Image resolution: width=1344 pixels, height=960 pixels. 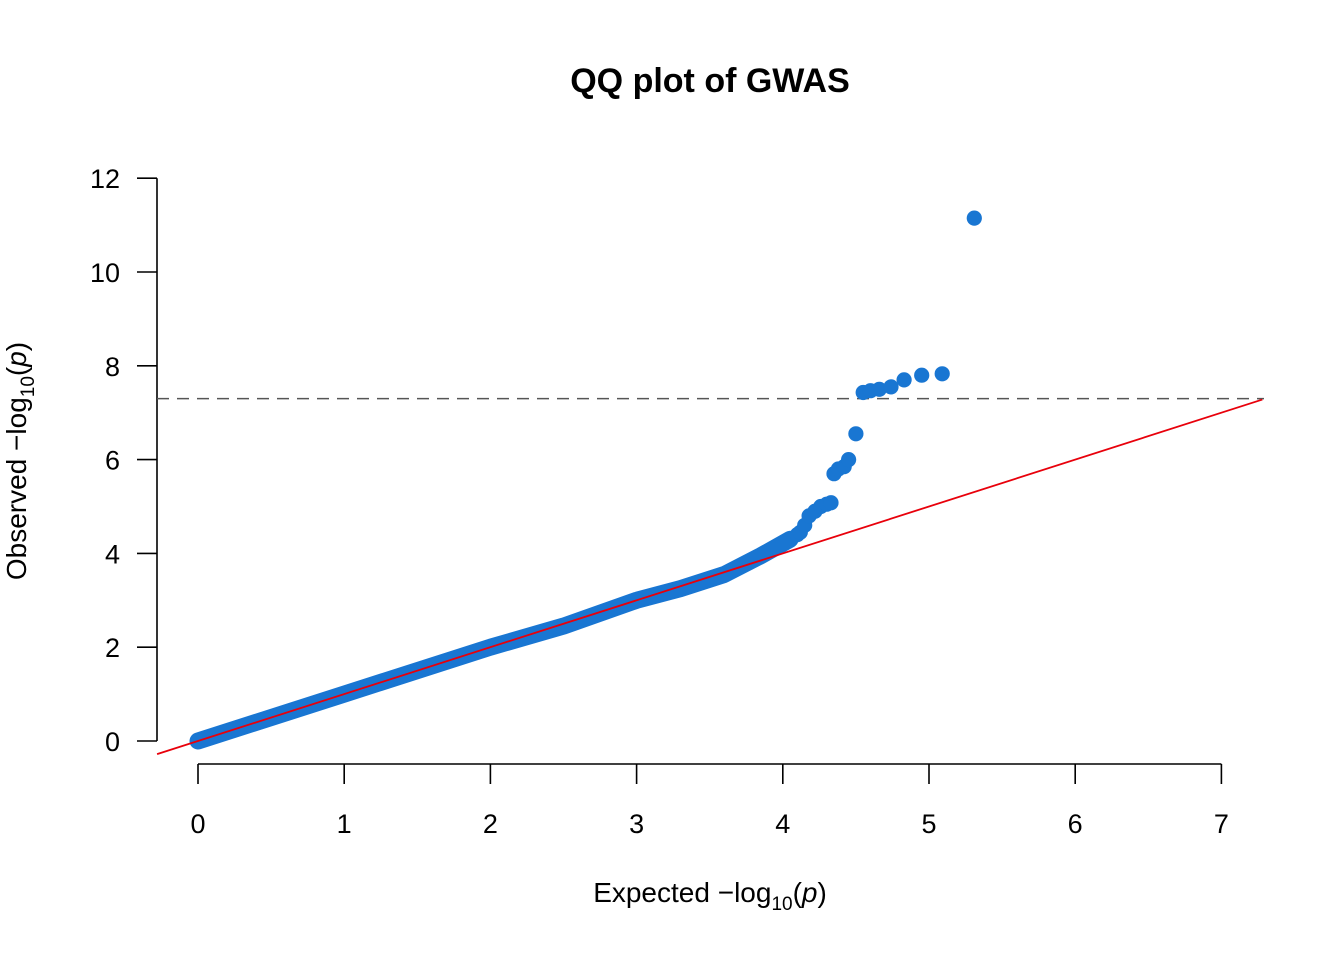 What do you see at coordinates (682, 892) in the screenshot?
I see `x-label-prefix: Expected −log` at bounding box center [682, 892].